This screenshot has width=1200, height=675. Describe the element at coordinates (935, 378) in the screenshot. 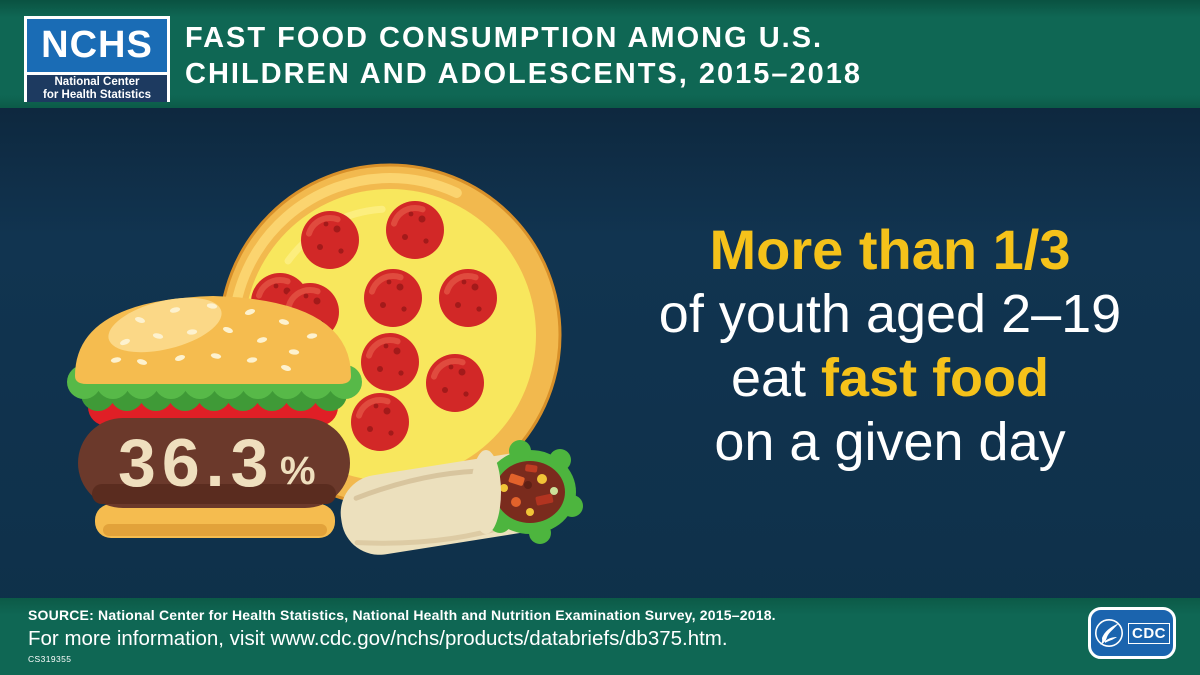

I see `headline-line3-highlight: fast food` at that location.